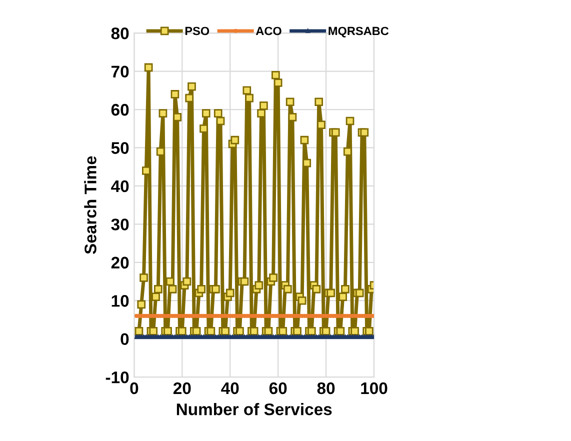 This screenshot has width=571, height=441. Describe the element at coordinates (326, 388) in the screenshot. I see `x-tick-label: 80` at that location.